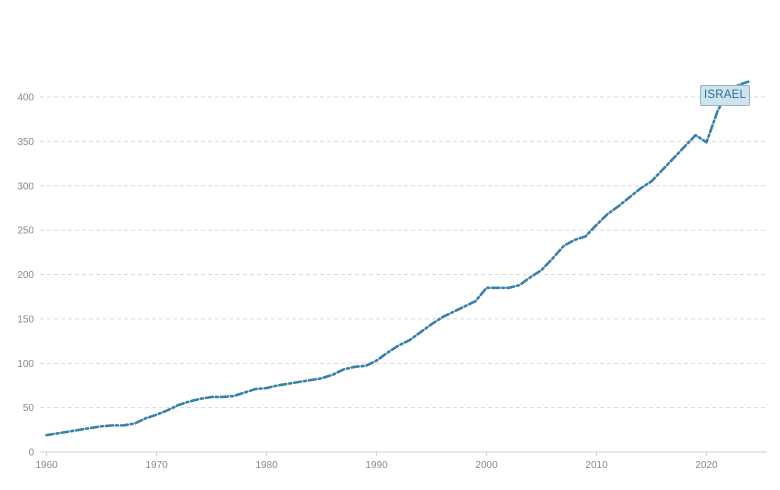  What do you see at coordinates (376, 465) in the screenshot?
I see `x-tick-label: 1990` at bounding box center [376, 465].